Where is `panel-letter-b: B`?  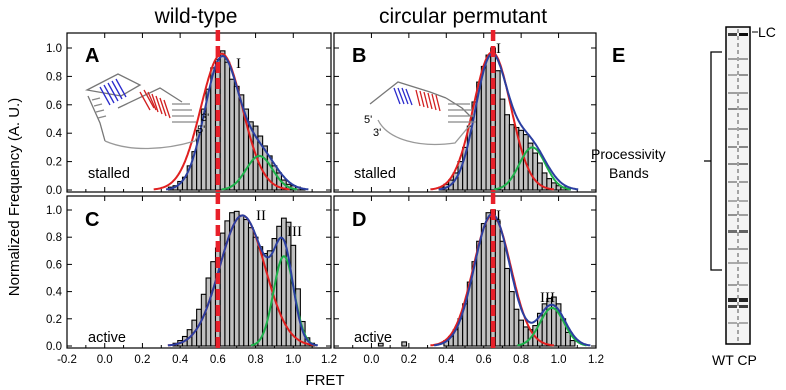
panel-letter-b: B is located at coordinates (359, 56).